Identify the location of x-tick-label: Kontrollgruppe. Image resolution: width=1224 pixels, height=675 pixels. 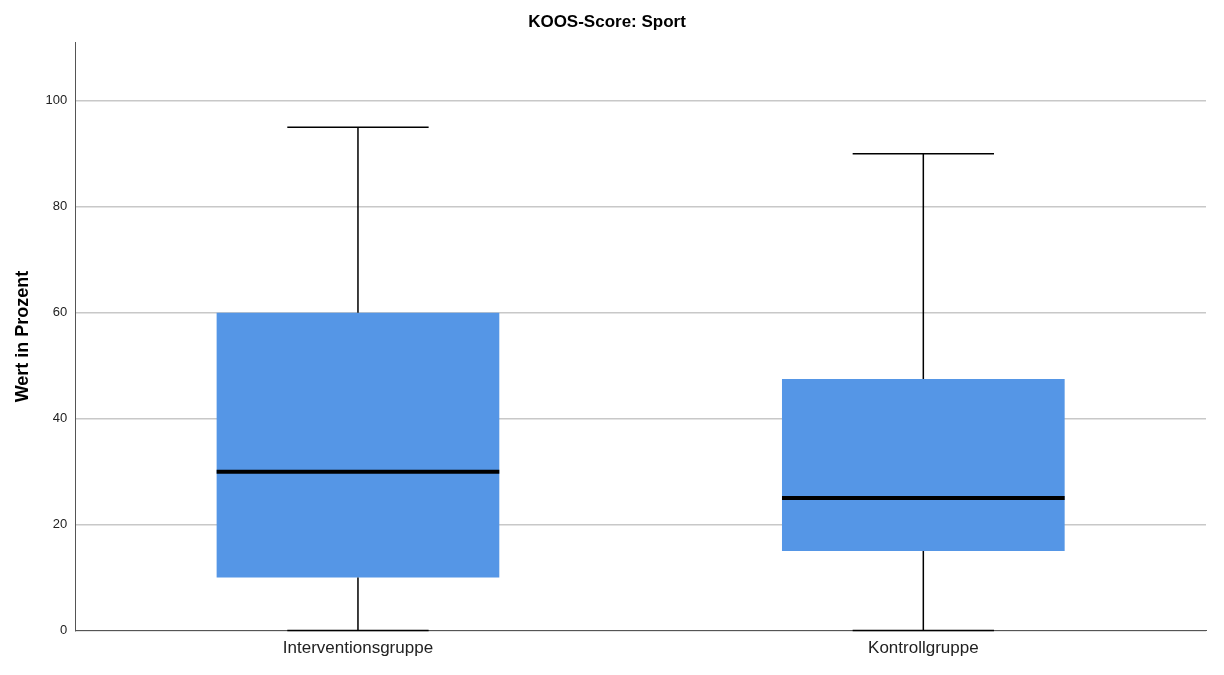
(923, 648).